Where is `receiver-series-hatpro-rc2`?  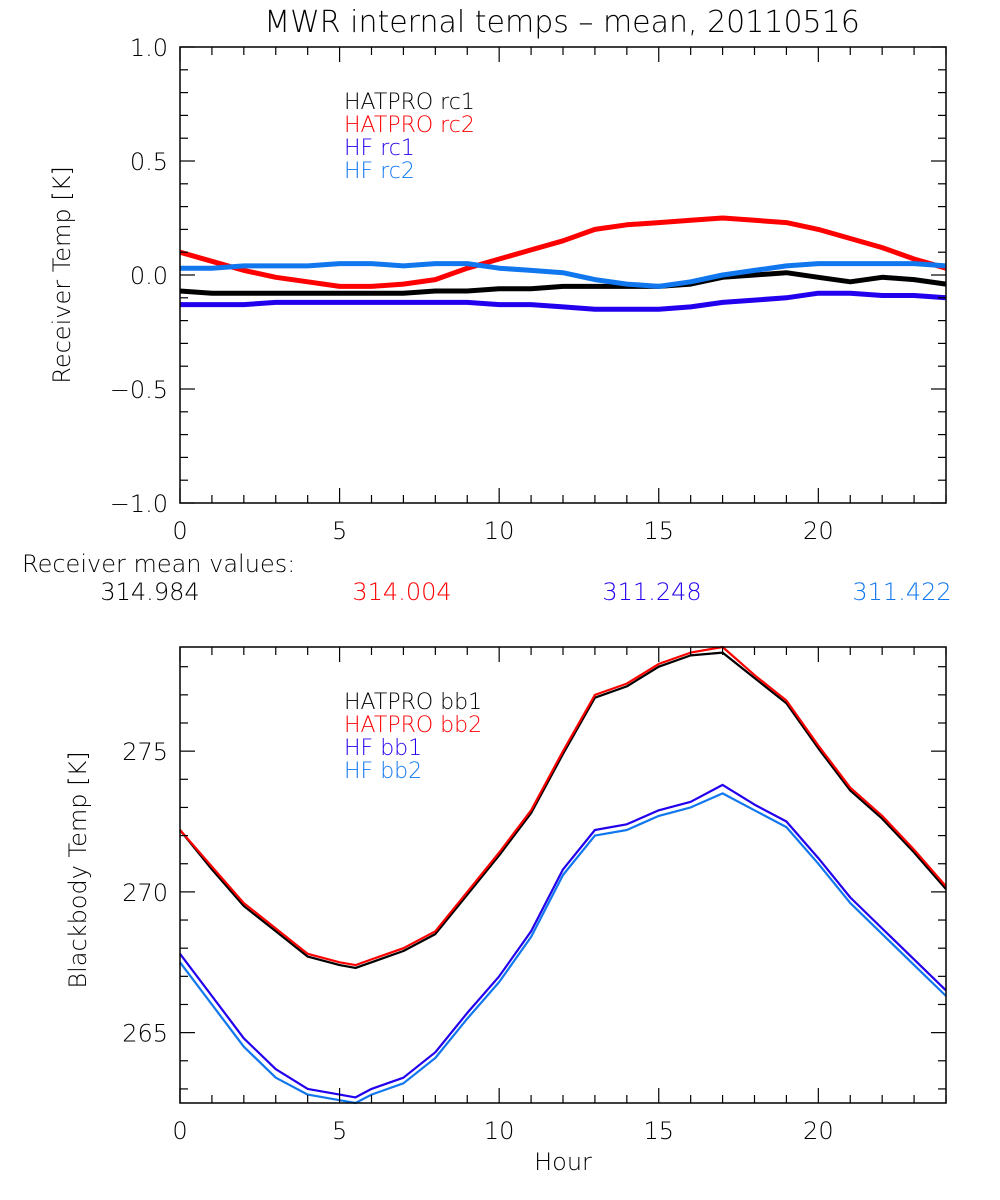
receiver-series-hatpro-rc2 is located at coordinates (563, 252).